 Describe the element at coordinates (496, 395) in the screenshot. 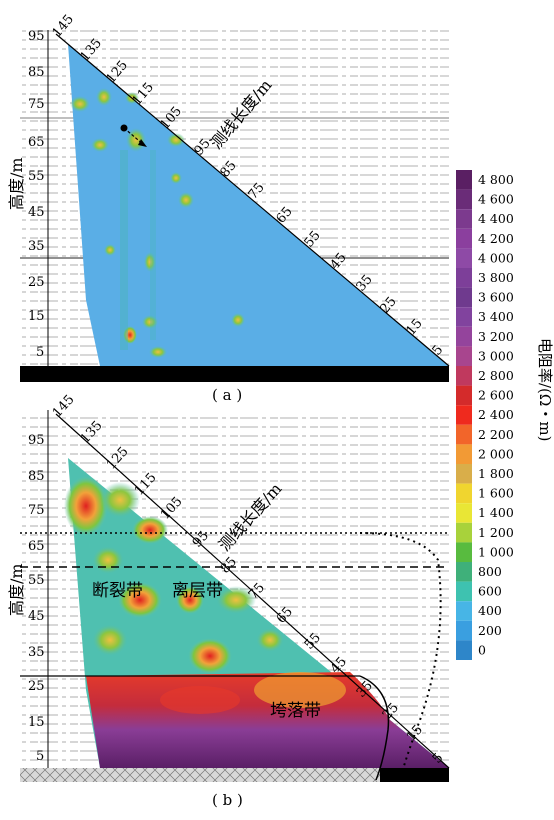

I see `legend-label: 2 600` at that location.